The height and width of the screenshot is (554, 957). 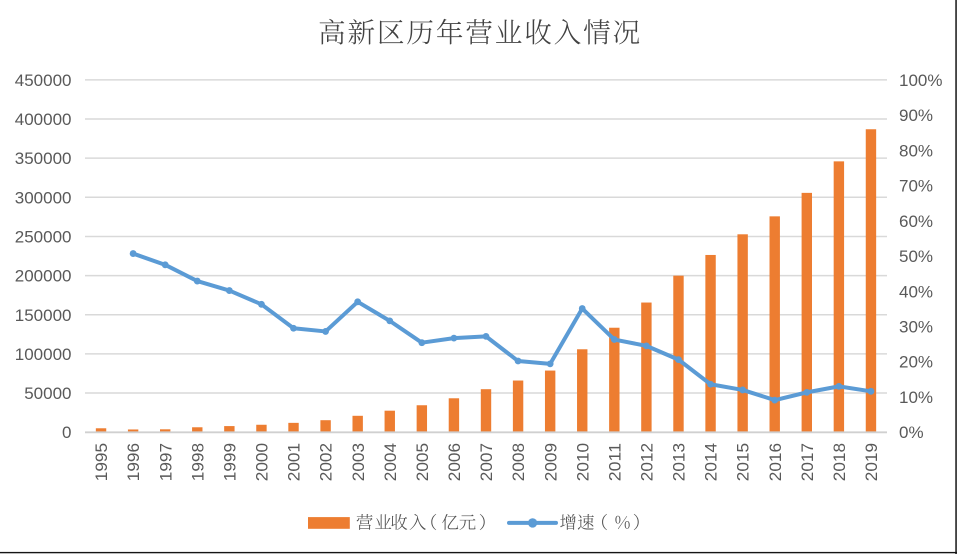 I want to click on svg-text: 2016, so click(x=775, y=462).